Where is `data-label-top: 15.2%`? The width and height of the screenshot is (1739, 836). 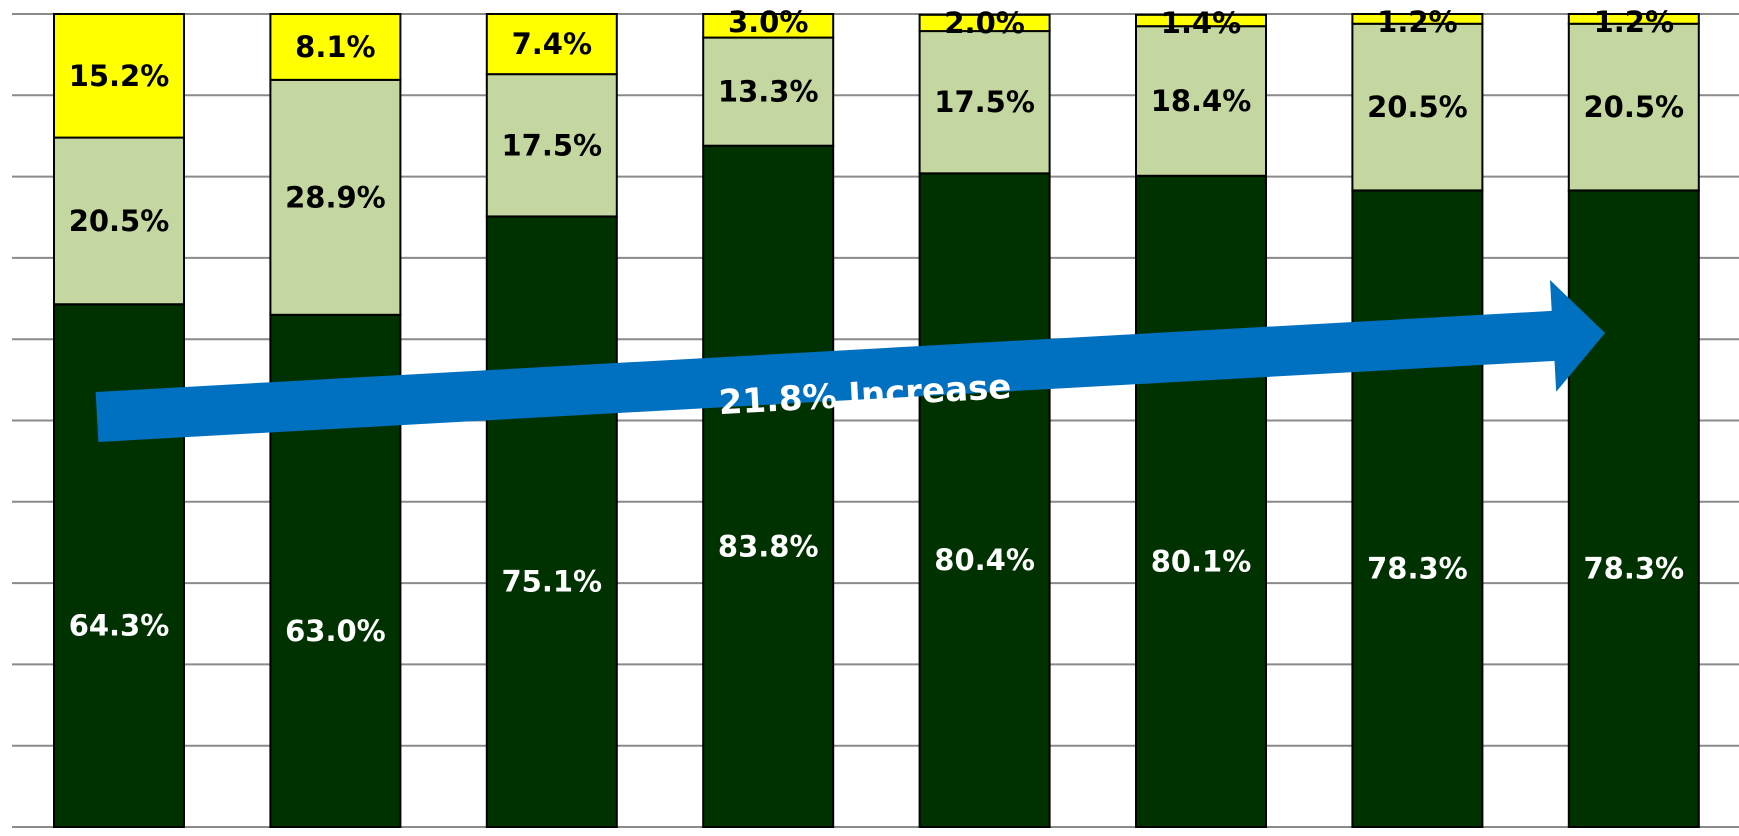 data-label-top: 15.2% is located at coordinates (119, 76).